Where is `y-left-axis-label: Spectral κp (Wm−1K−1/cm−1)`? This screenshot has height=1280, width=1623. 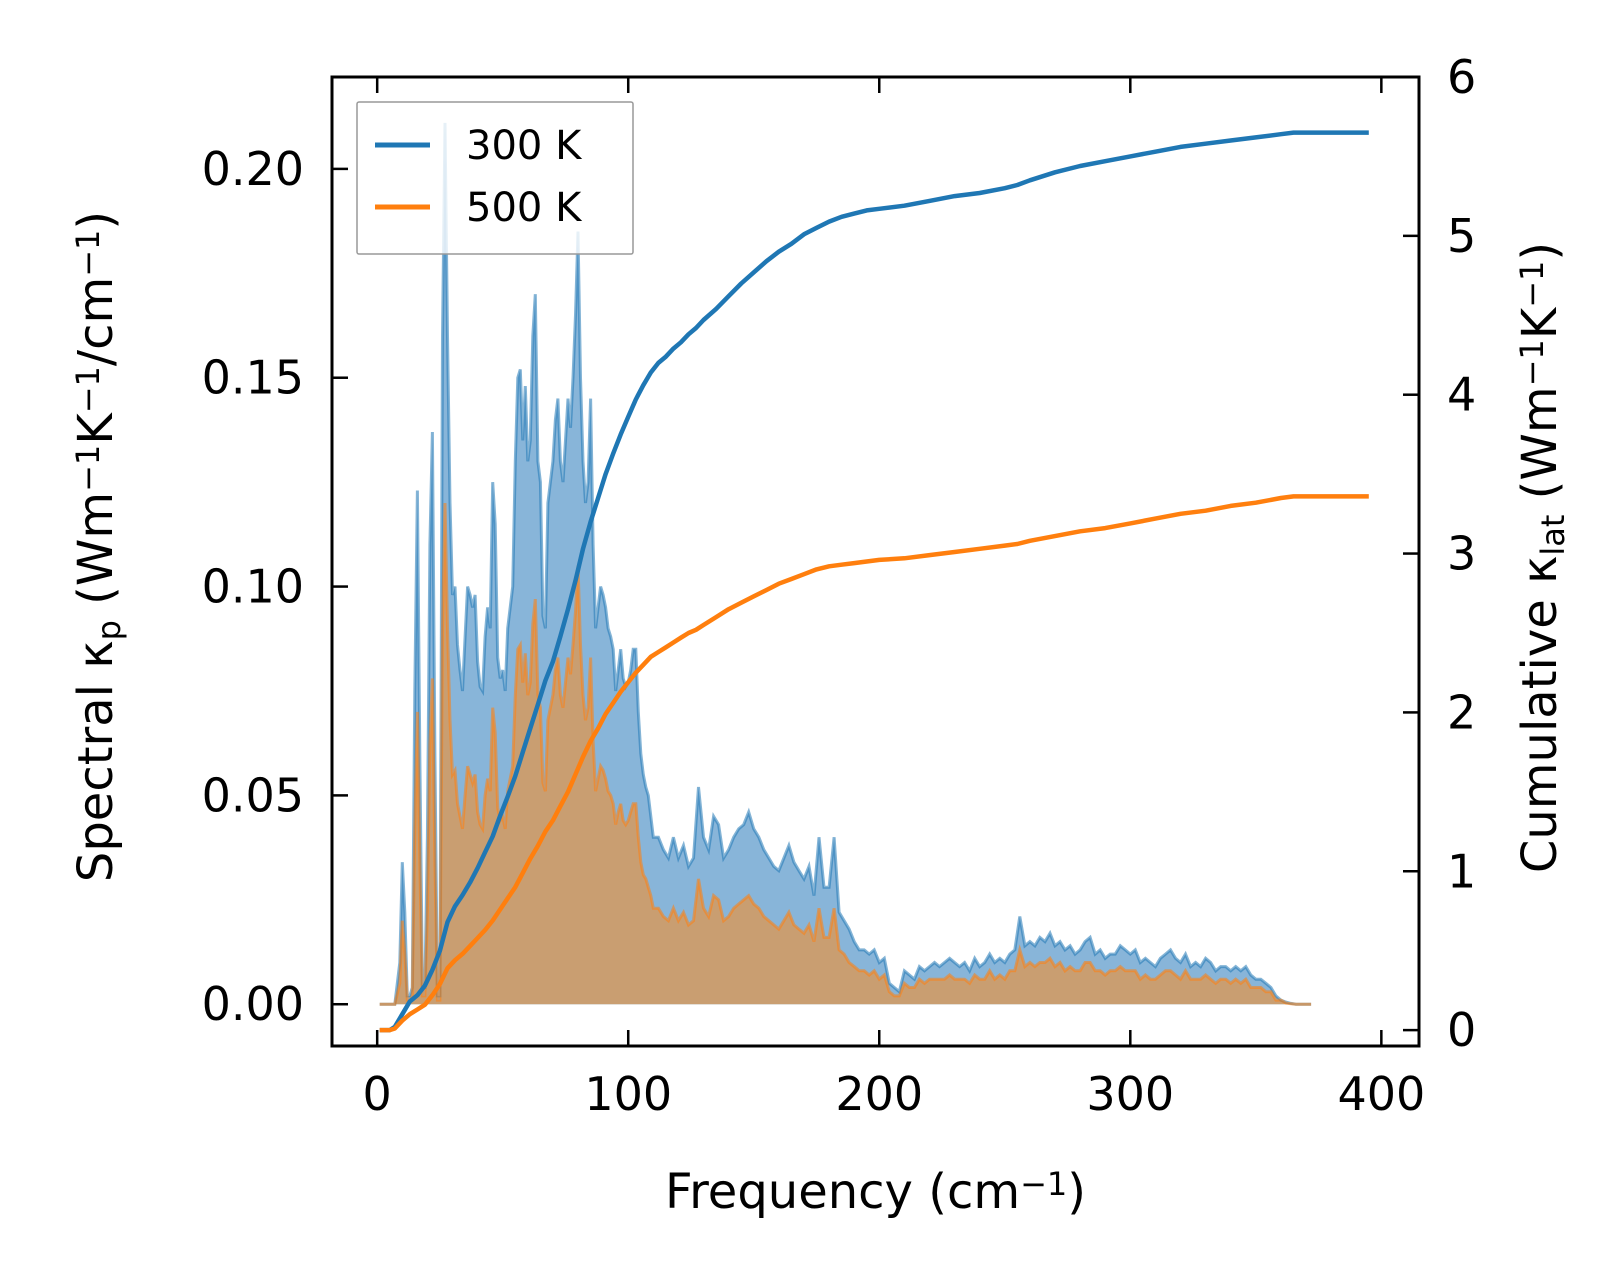 y-left-axis-label: Spectral κp (Wm−1K−1/cm−1) is located at coordinates (98, 546).